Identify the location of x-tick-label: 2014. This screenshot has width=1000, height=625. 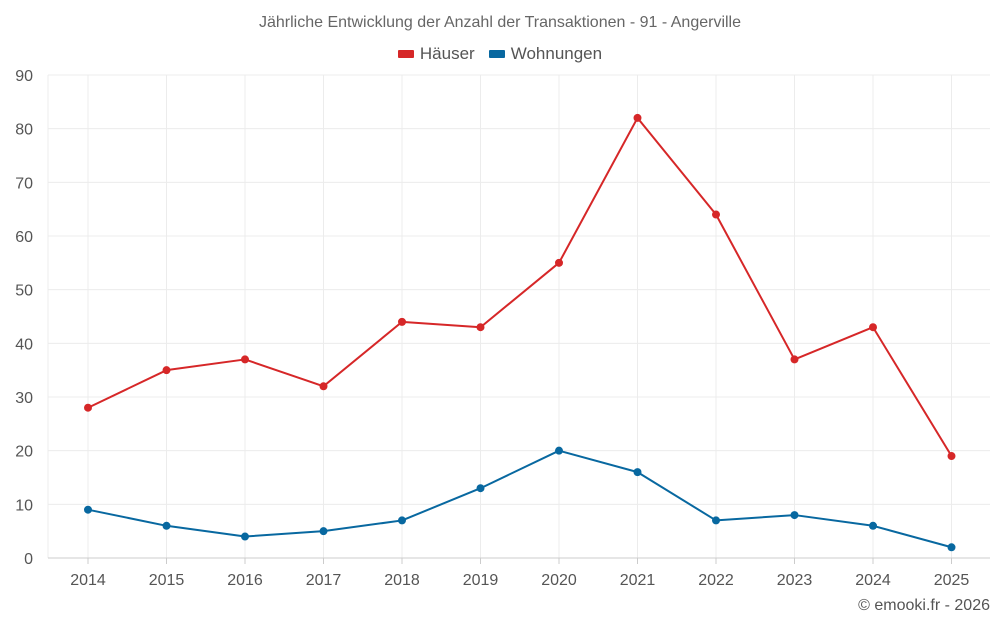
(88, 580).